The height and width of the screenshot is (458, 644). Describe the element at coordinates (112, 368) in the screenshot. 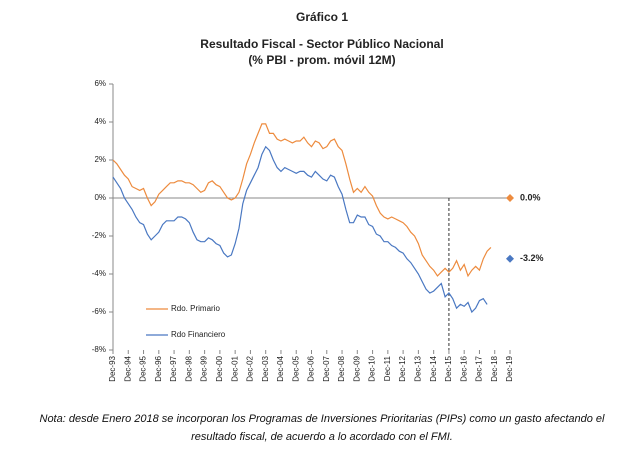

I see `x-tick-label: Dec-93` at that location.